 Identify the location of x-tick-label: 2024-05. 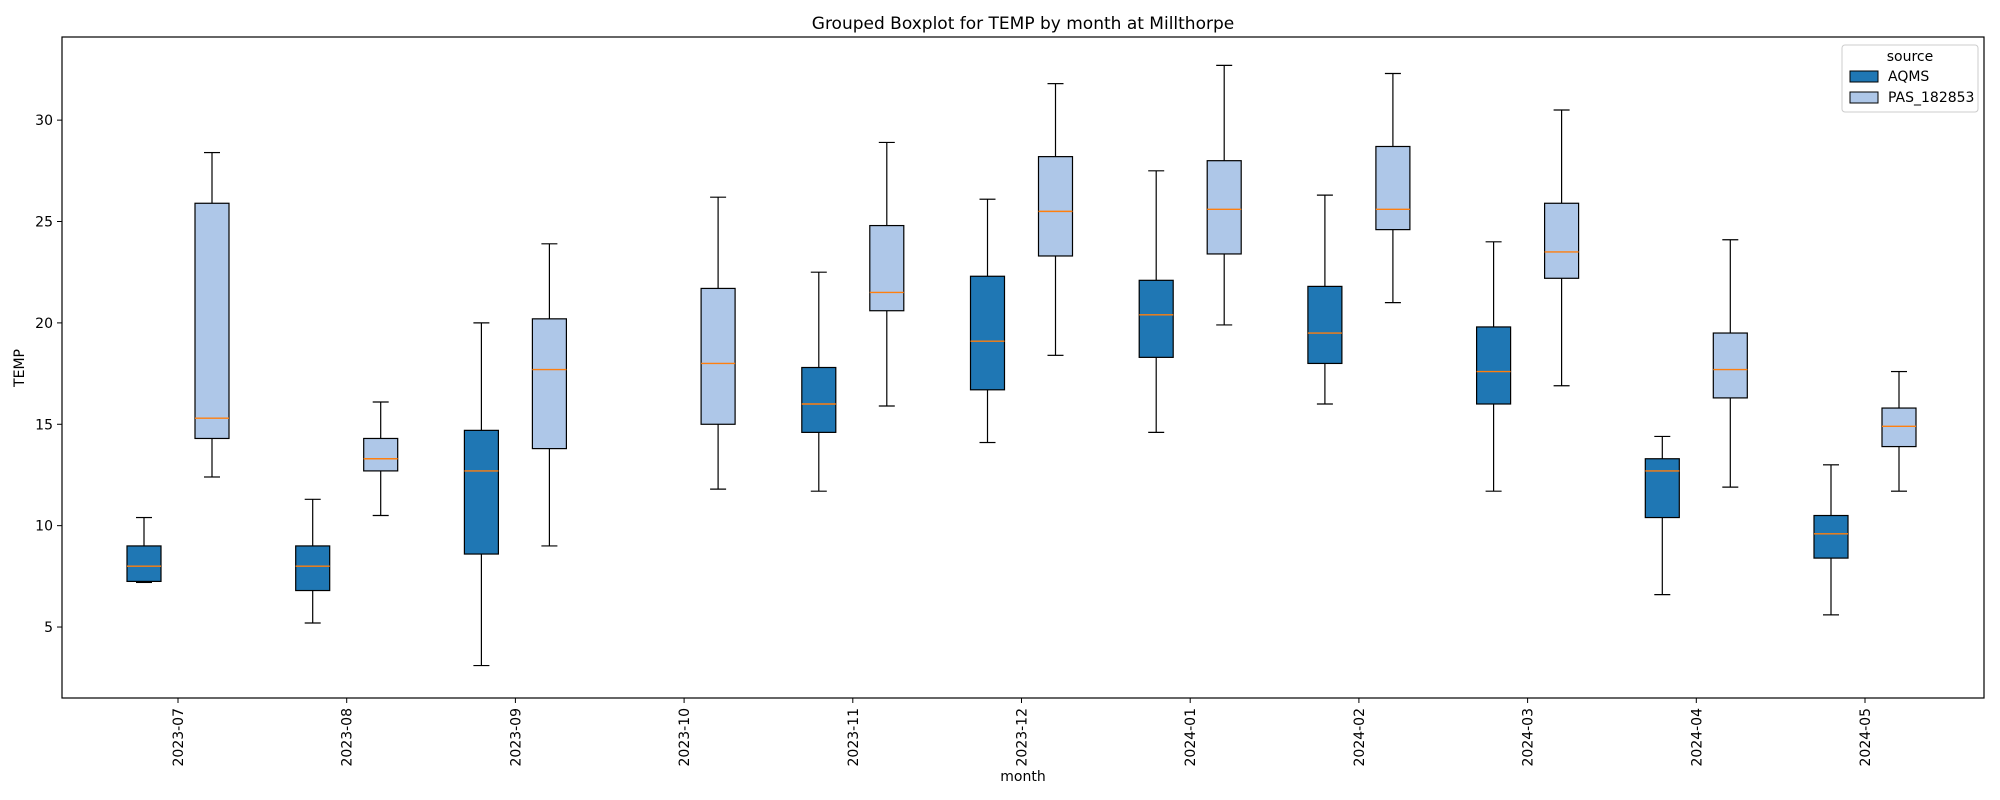
(1866, 737).